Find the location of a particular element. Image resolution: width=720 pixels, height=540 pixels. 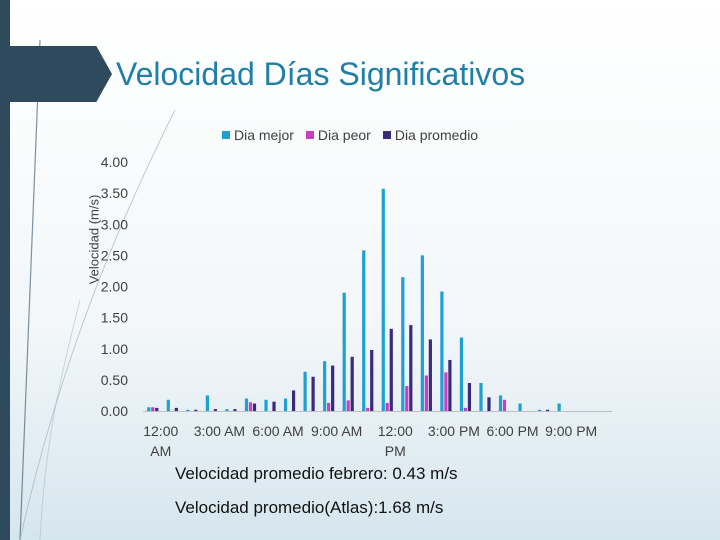

legend-label-dia-peor: Dia peor is located at coordinates (344, 135).